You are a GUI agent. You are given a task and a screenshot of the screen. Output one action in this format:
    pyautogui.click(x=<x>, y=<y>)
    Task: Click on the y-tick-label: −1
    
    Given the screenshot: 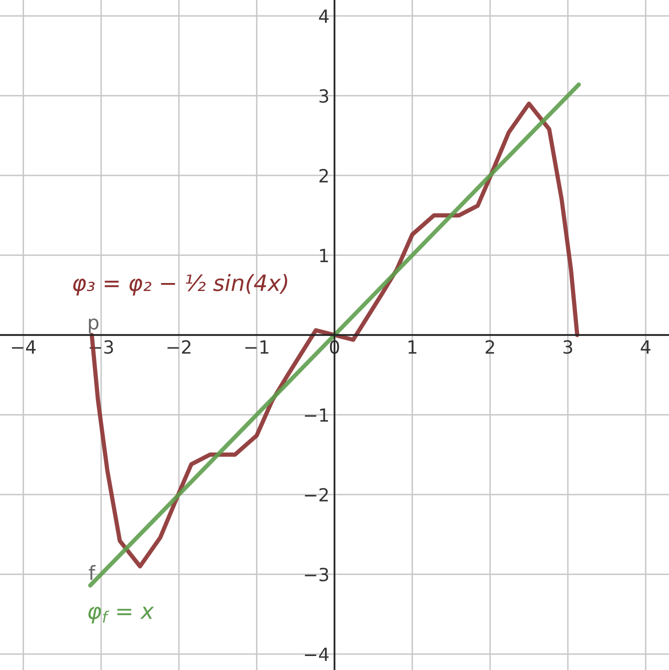 What is the action you would take?
    pyautogui.click(x=316, y=415)
    